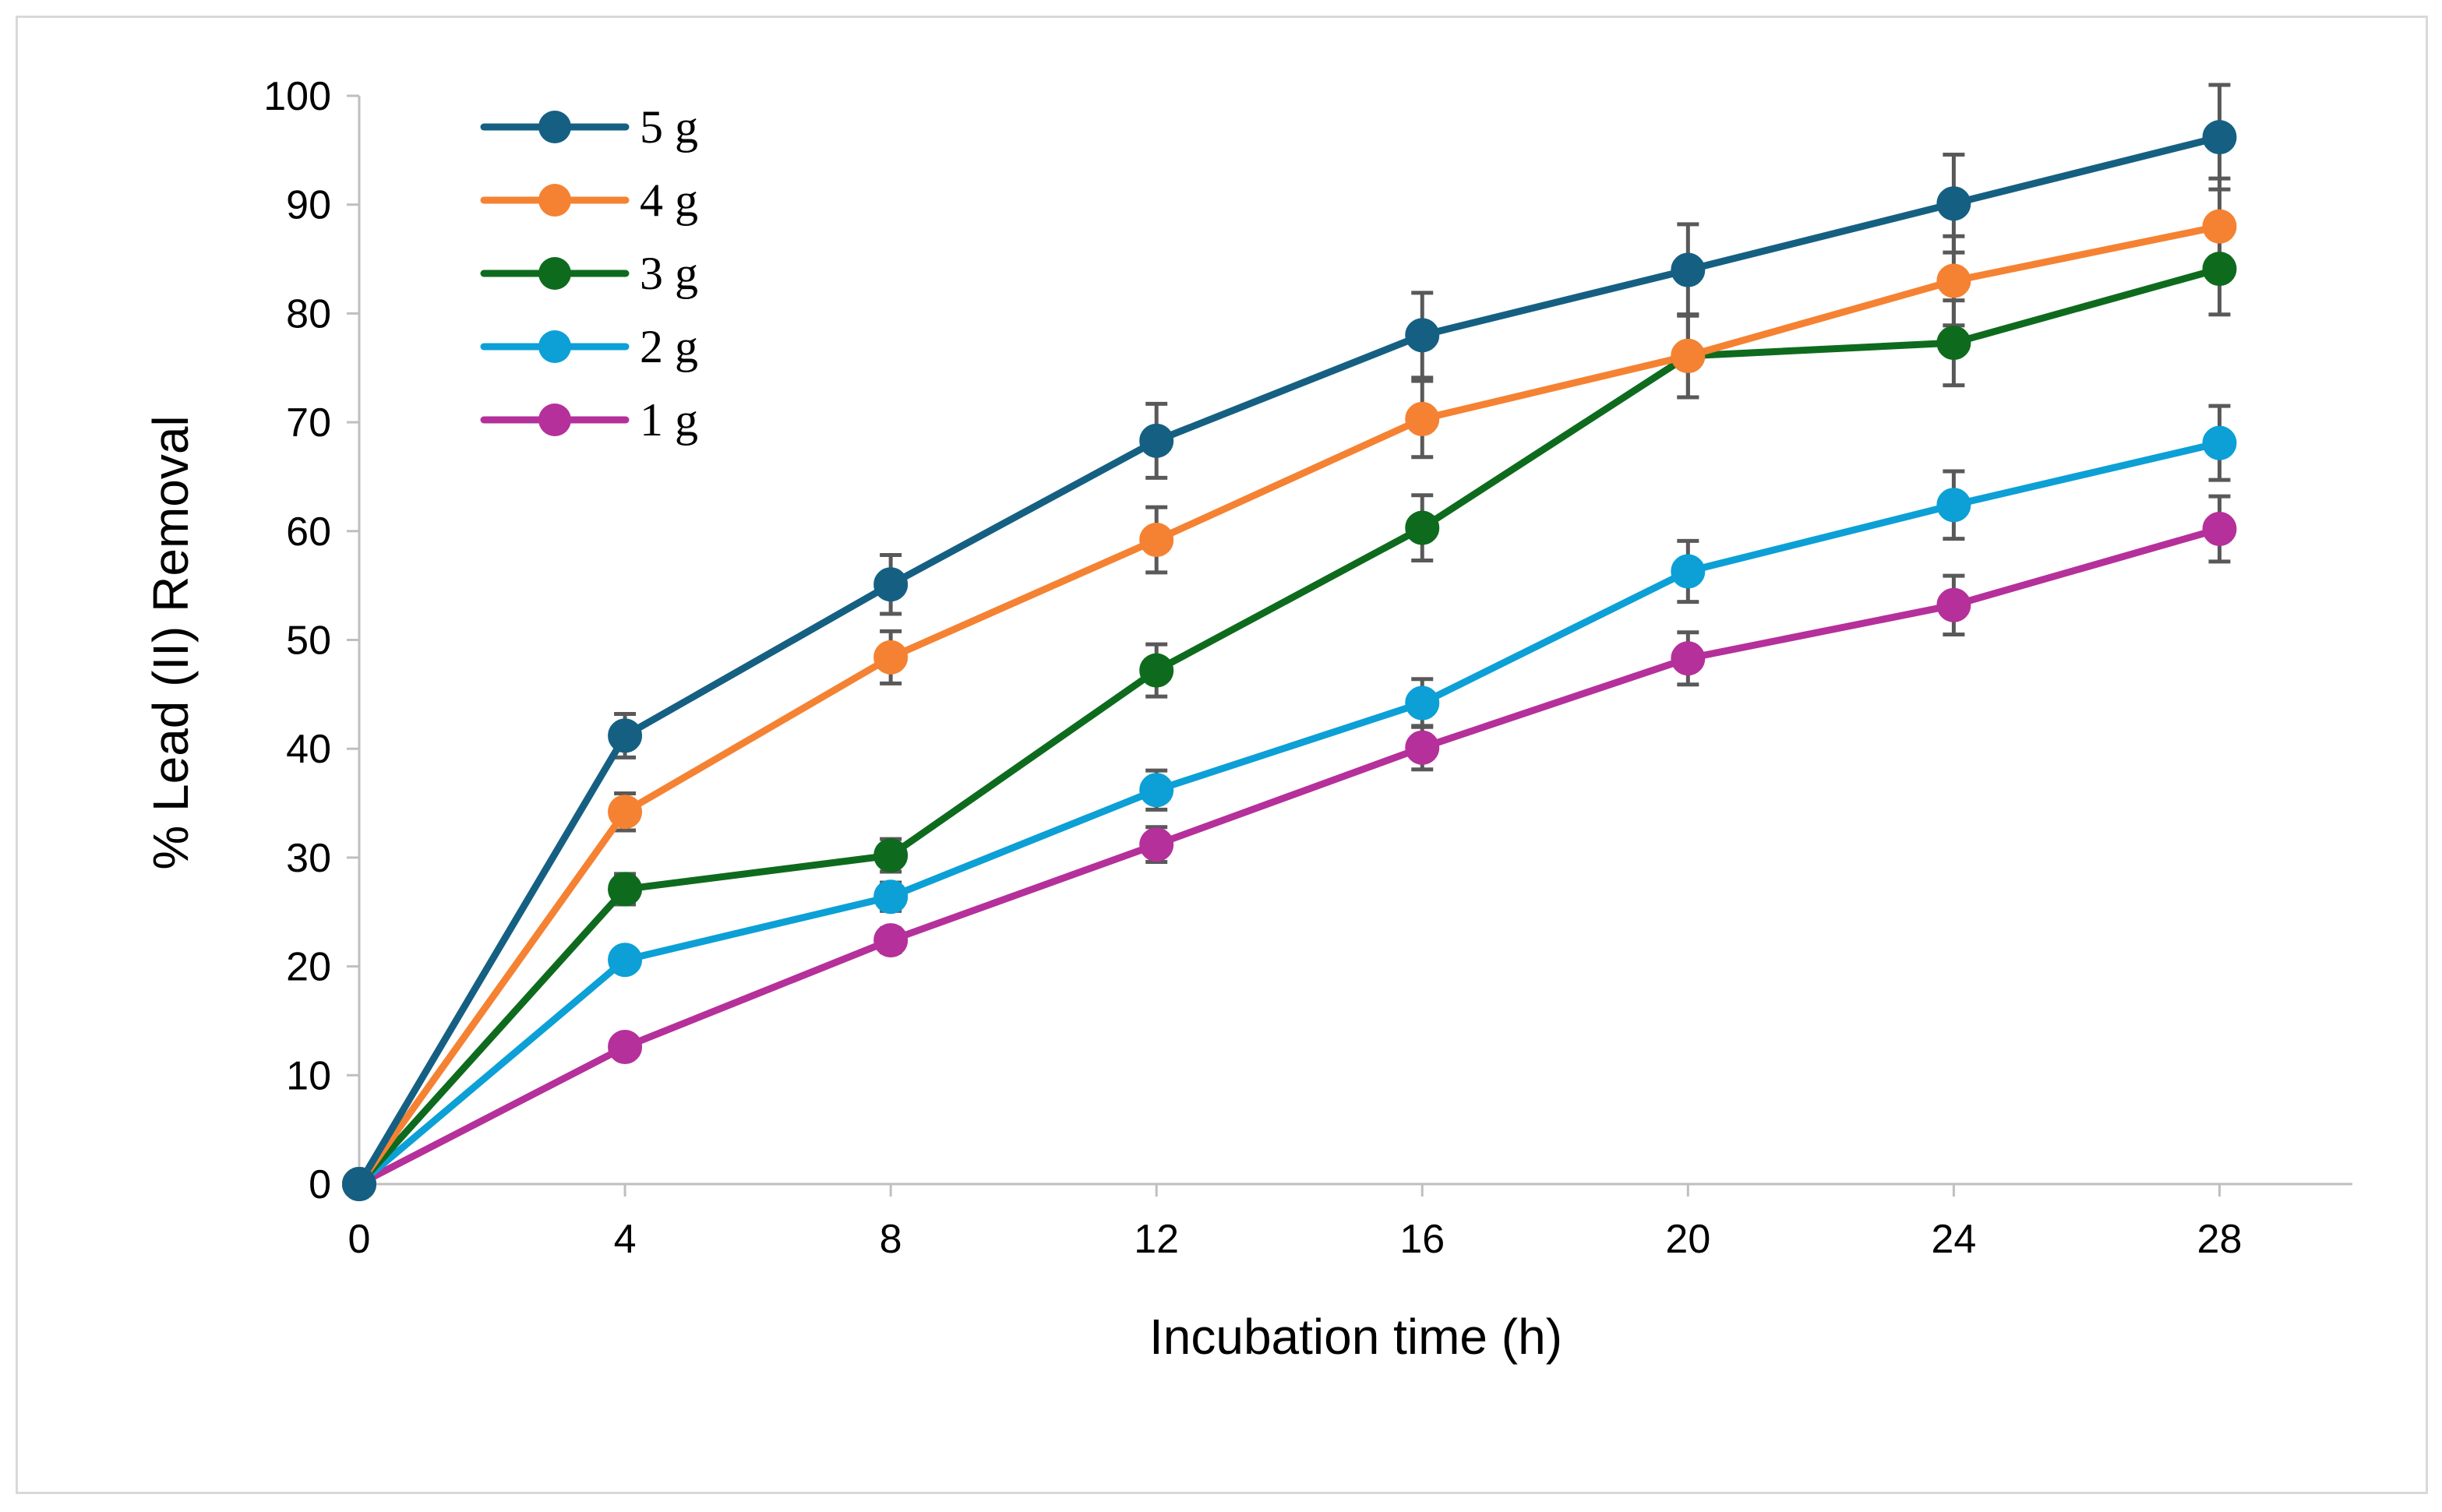 This screenshot has height=1512, width=2442. Describe the element at coordinates (308, 641) in the screenshot. I see `y-tick-label: 50` at that location.